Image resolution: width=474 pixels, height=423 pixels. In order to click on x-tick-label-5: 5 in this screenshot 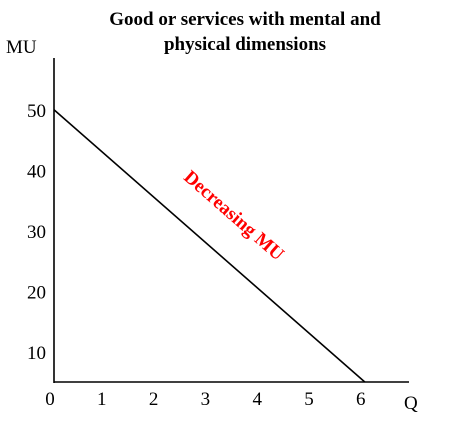, I will do `click(309, 399)`.